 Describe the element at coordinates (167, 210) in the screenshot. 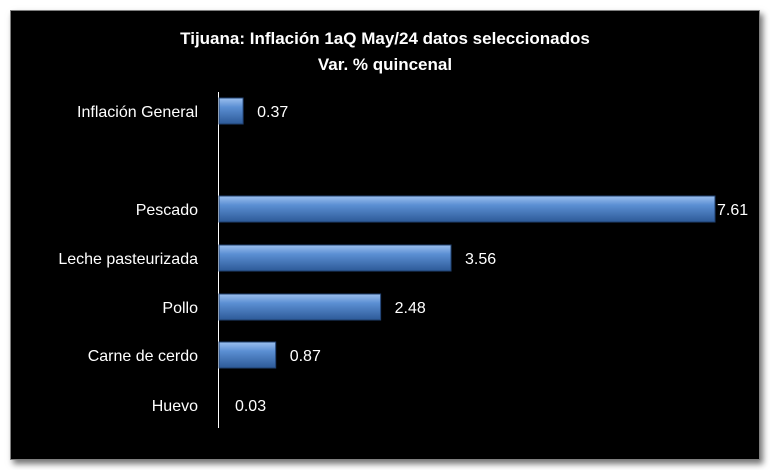

I see `category-label: Pescado` at that location.